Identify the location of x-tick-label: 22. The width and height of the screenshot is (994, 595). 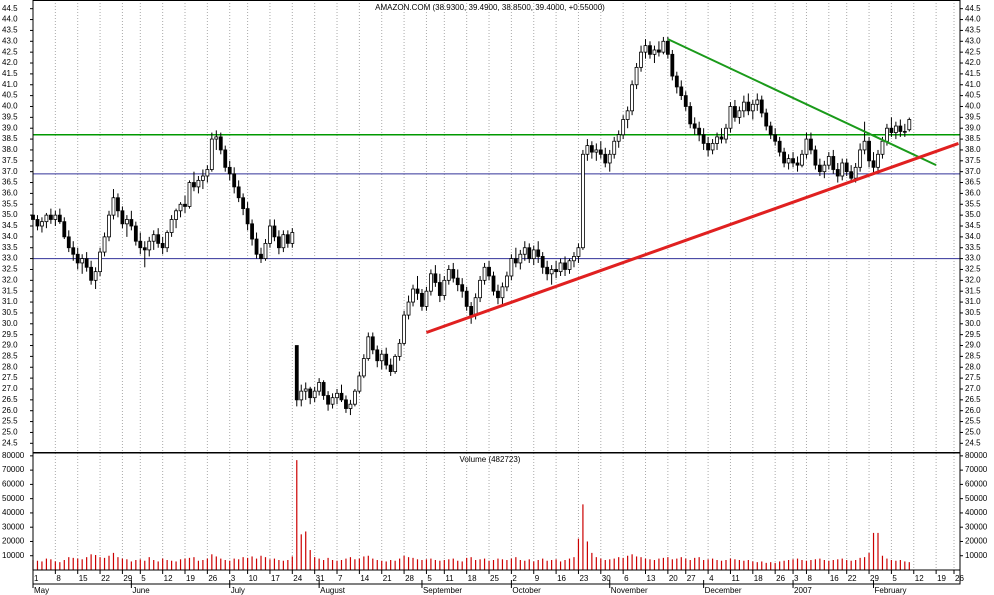
(852, 578).